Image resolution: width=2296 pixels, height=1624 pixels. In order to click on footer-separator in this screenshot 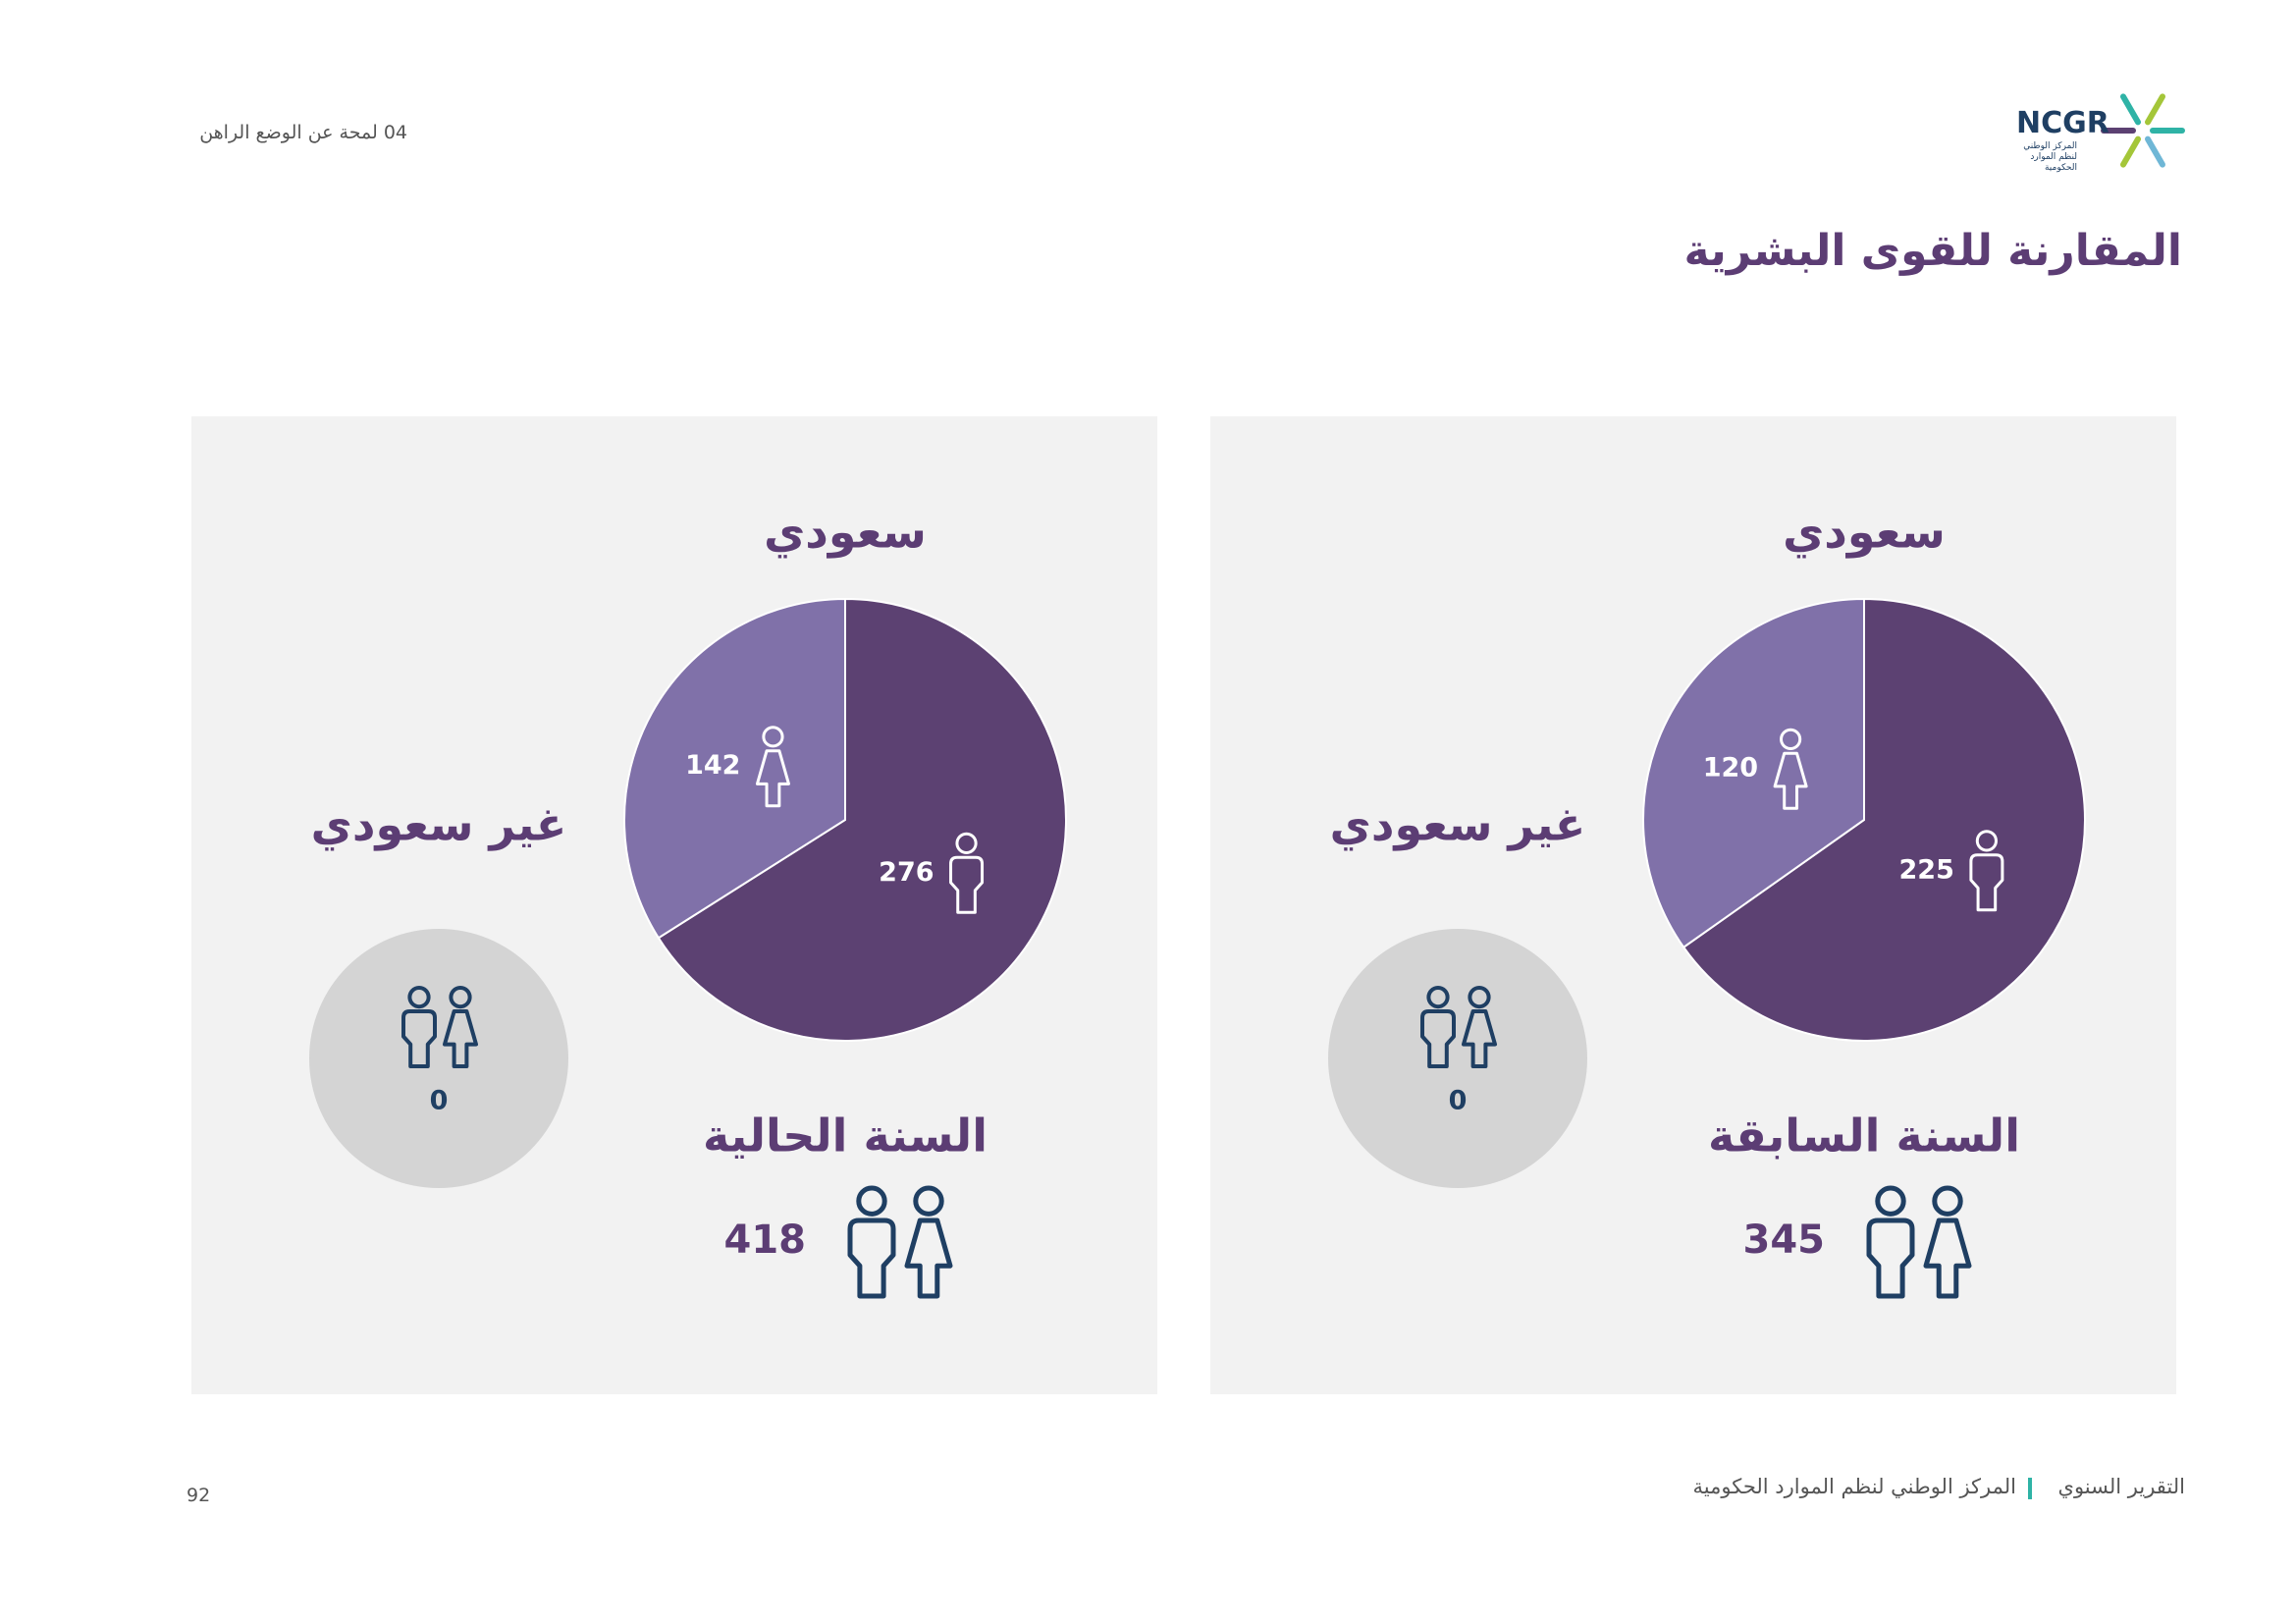, I will do `click(2030, 1488)`.